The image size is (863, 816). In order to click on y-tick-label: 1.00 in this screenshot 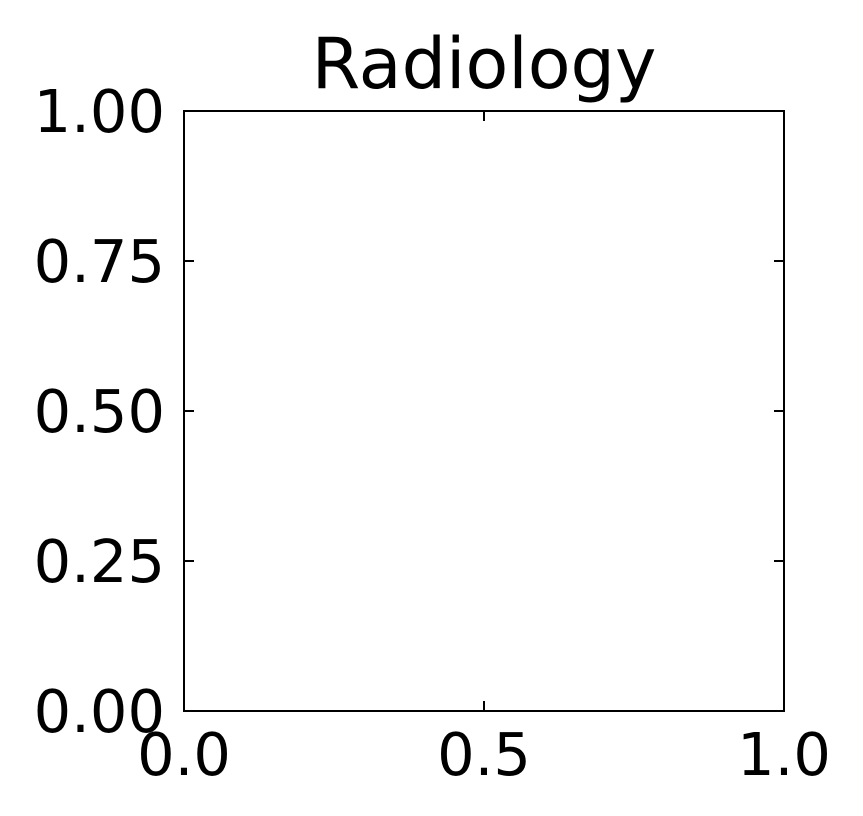, I will do `click(99, 111)`.